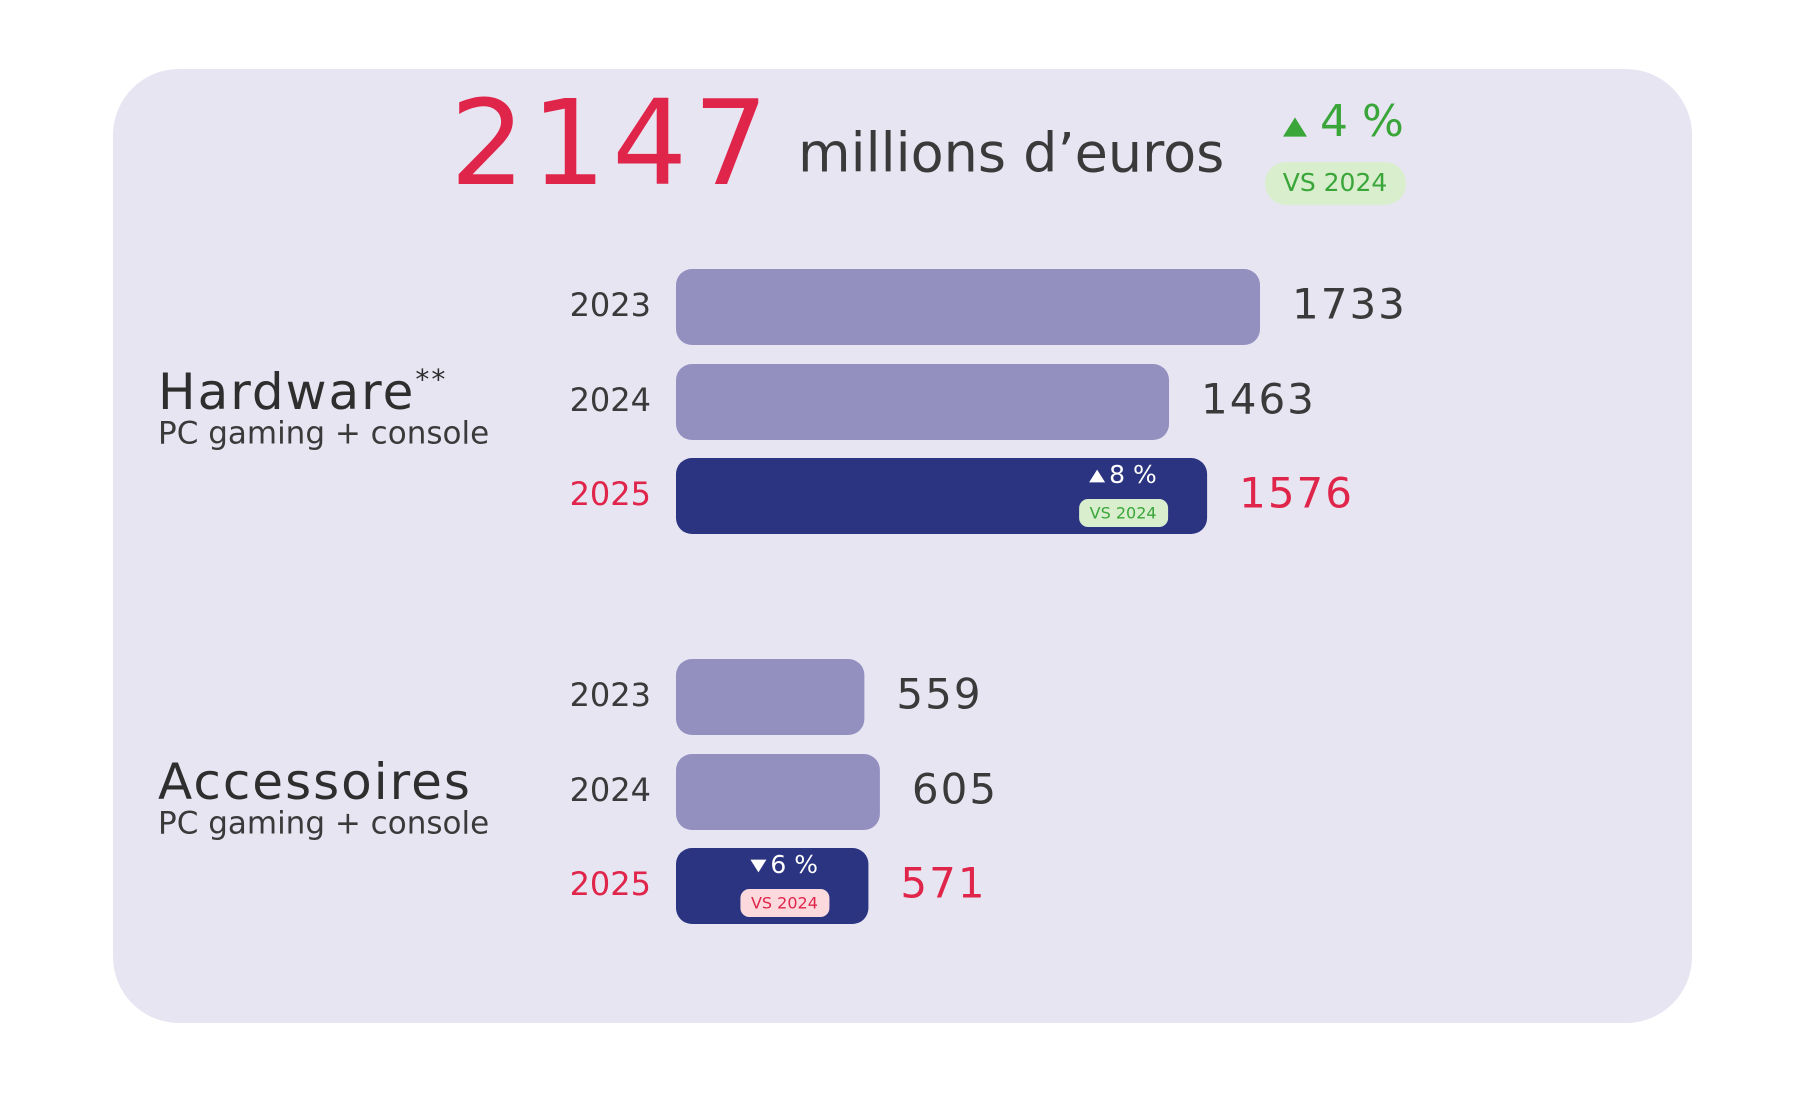  What do you see at coordinates (1011, 153) in the screenshot?
I see `headline-unit: millions d’euros` at bounding box center [1011, 153].